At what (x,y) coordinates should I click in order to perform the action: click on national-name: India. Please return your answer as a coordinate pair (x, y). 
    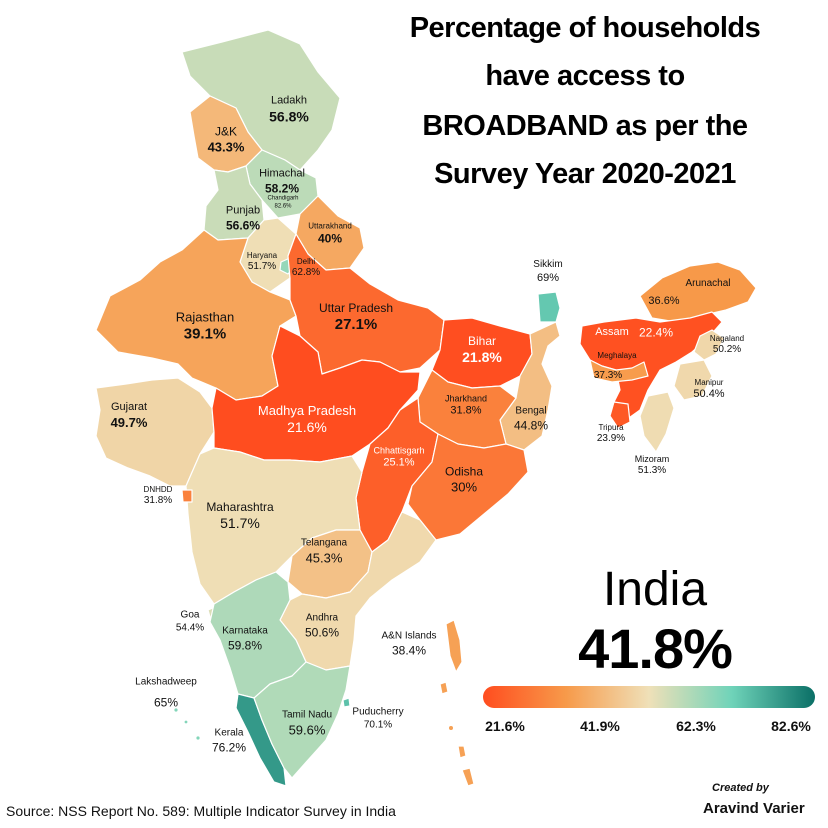
    Looking at the image, I should click on (655, 589).